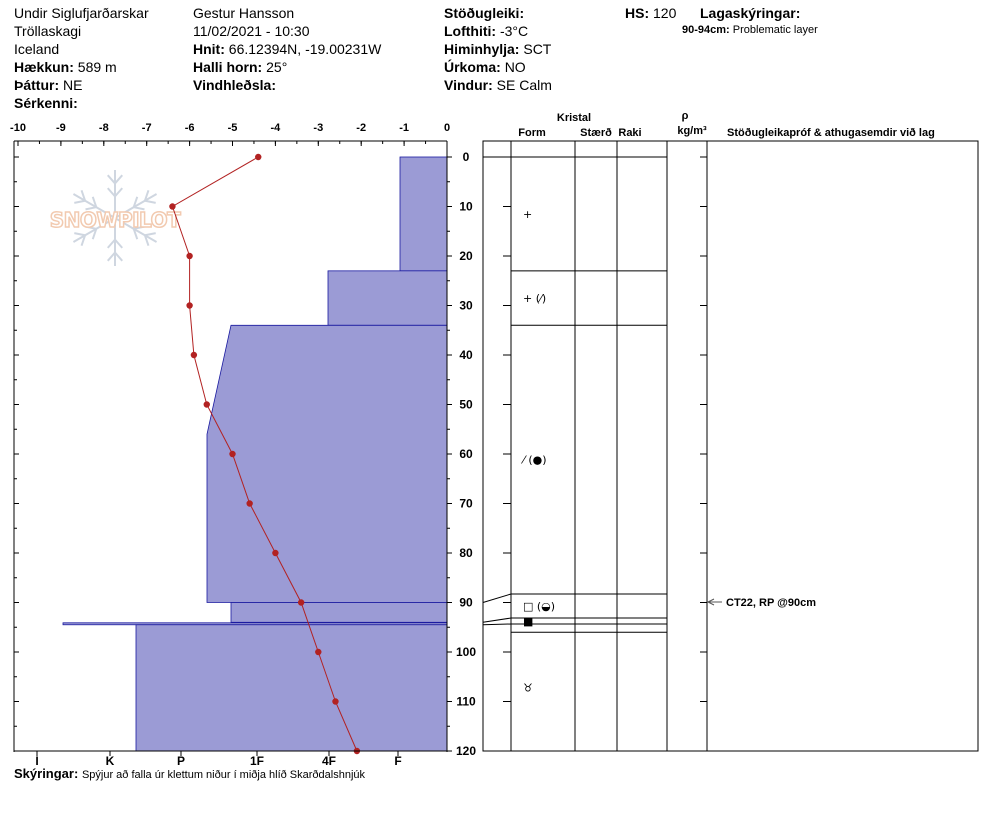 This screenshot has width=994, height=840. Describe the element at coordinates (831, 133) in the screenshot. I see `col-tests: Stöðugleikapróf & athugasemdir við lag` at that location.